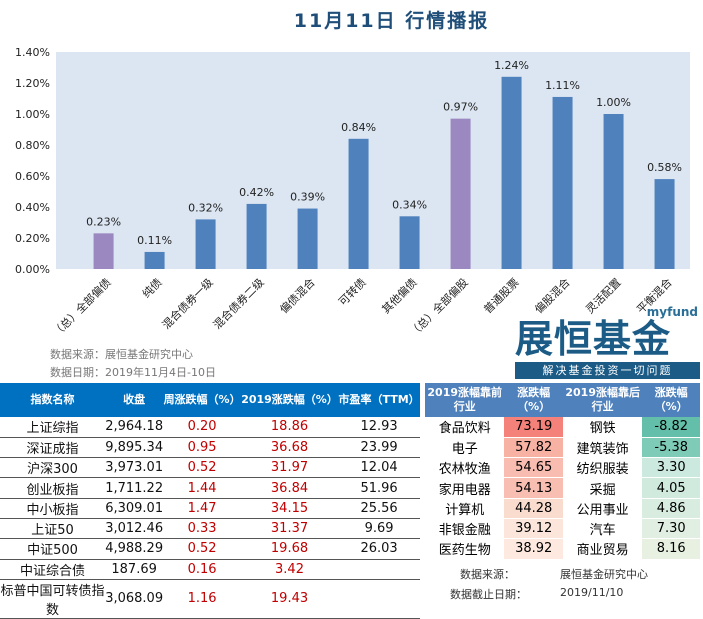  I want to click on page-title: 11月11日 行情播报, so click(391, 21).